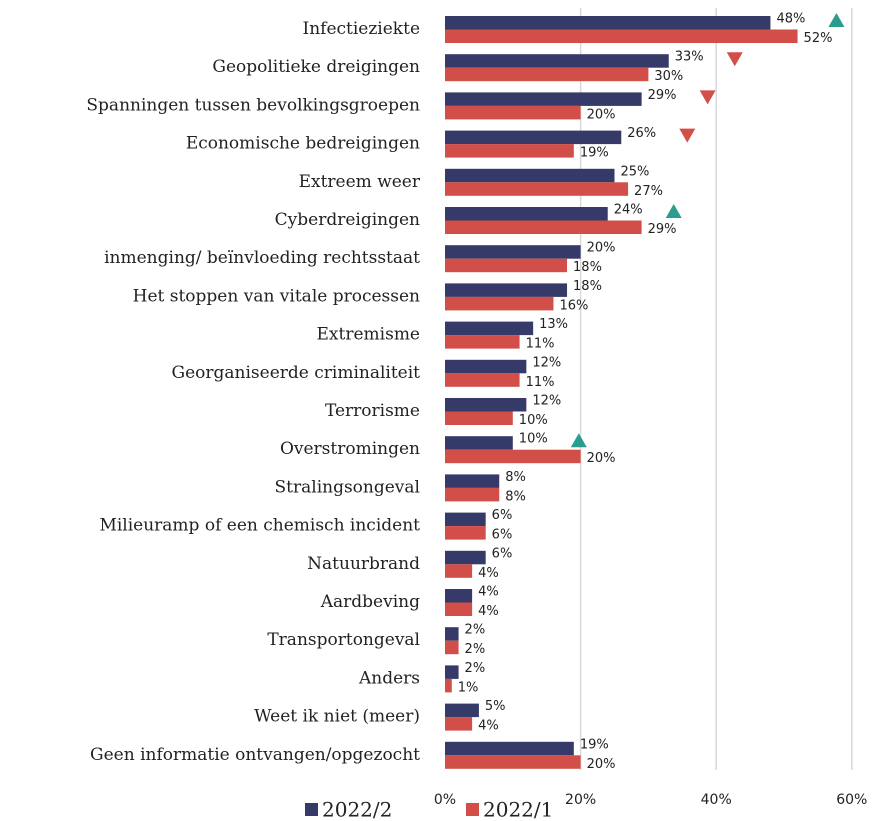 The image size is (876, 821). What do you see at coordinates (253, 105) in the screenshot?
I see `category-label: Spanningen tussen bevolkingsgroepen` at bounding box center [253, 105].